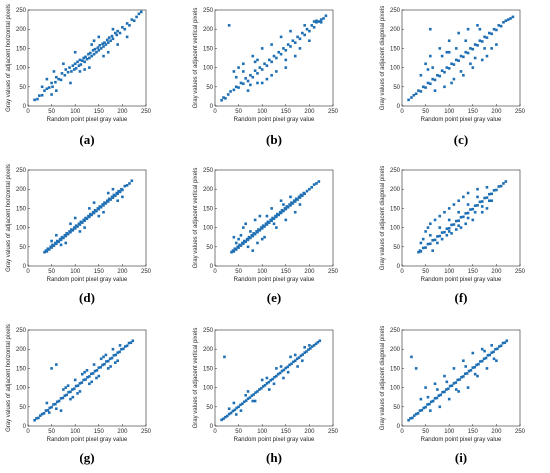  Describe the element at coordinates (25, 267) in the screenshot. I see `y-tick-label: 0` at that location.